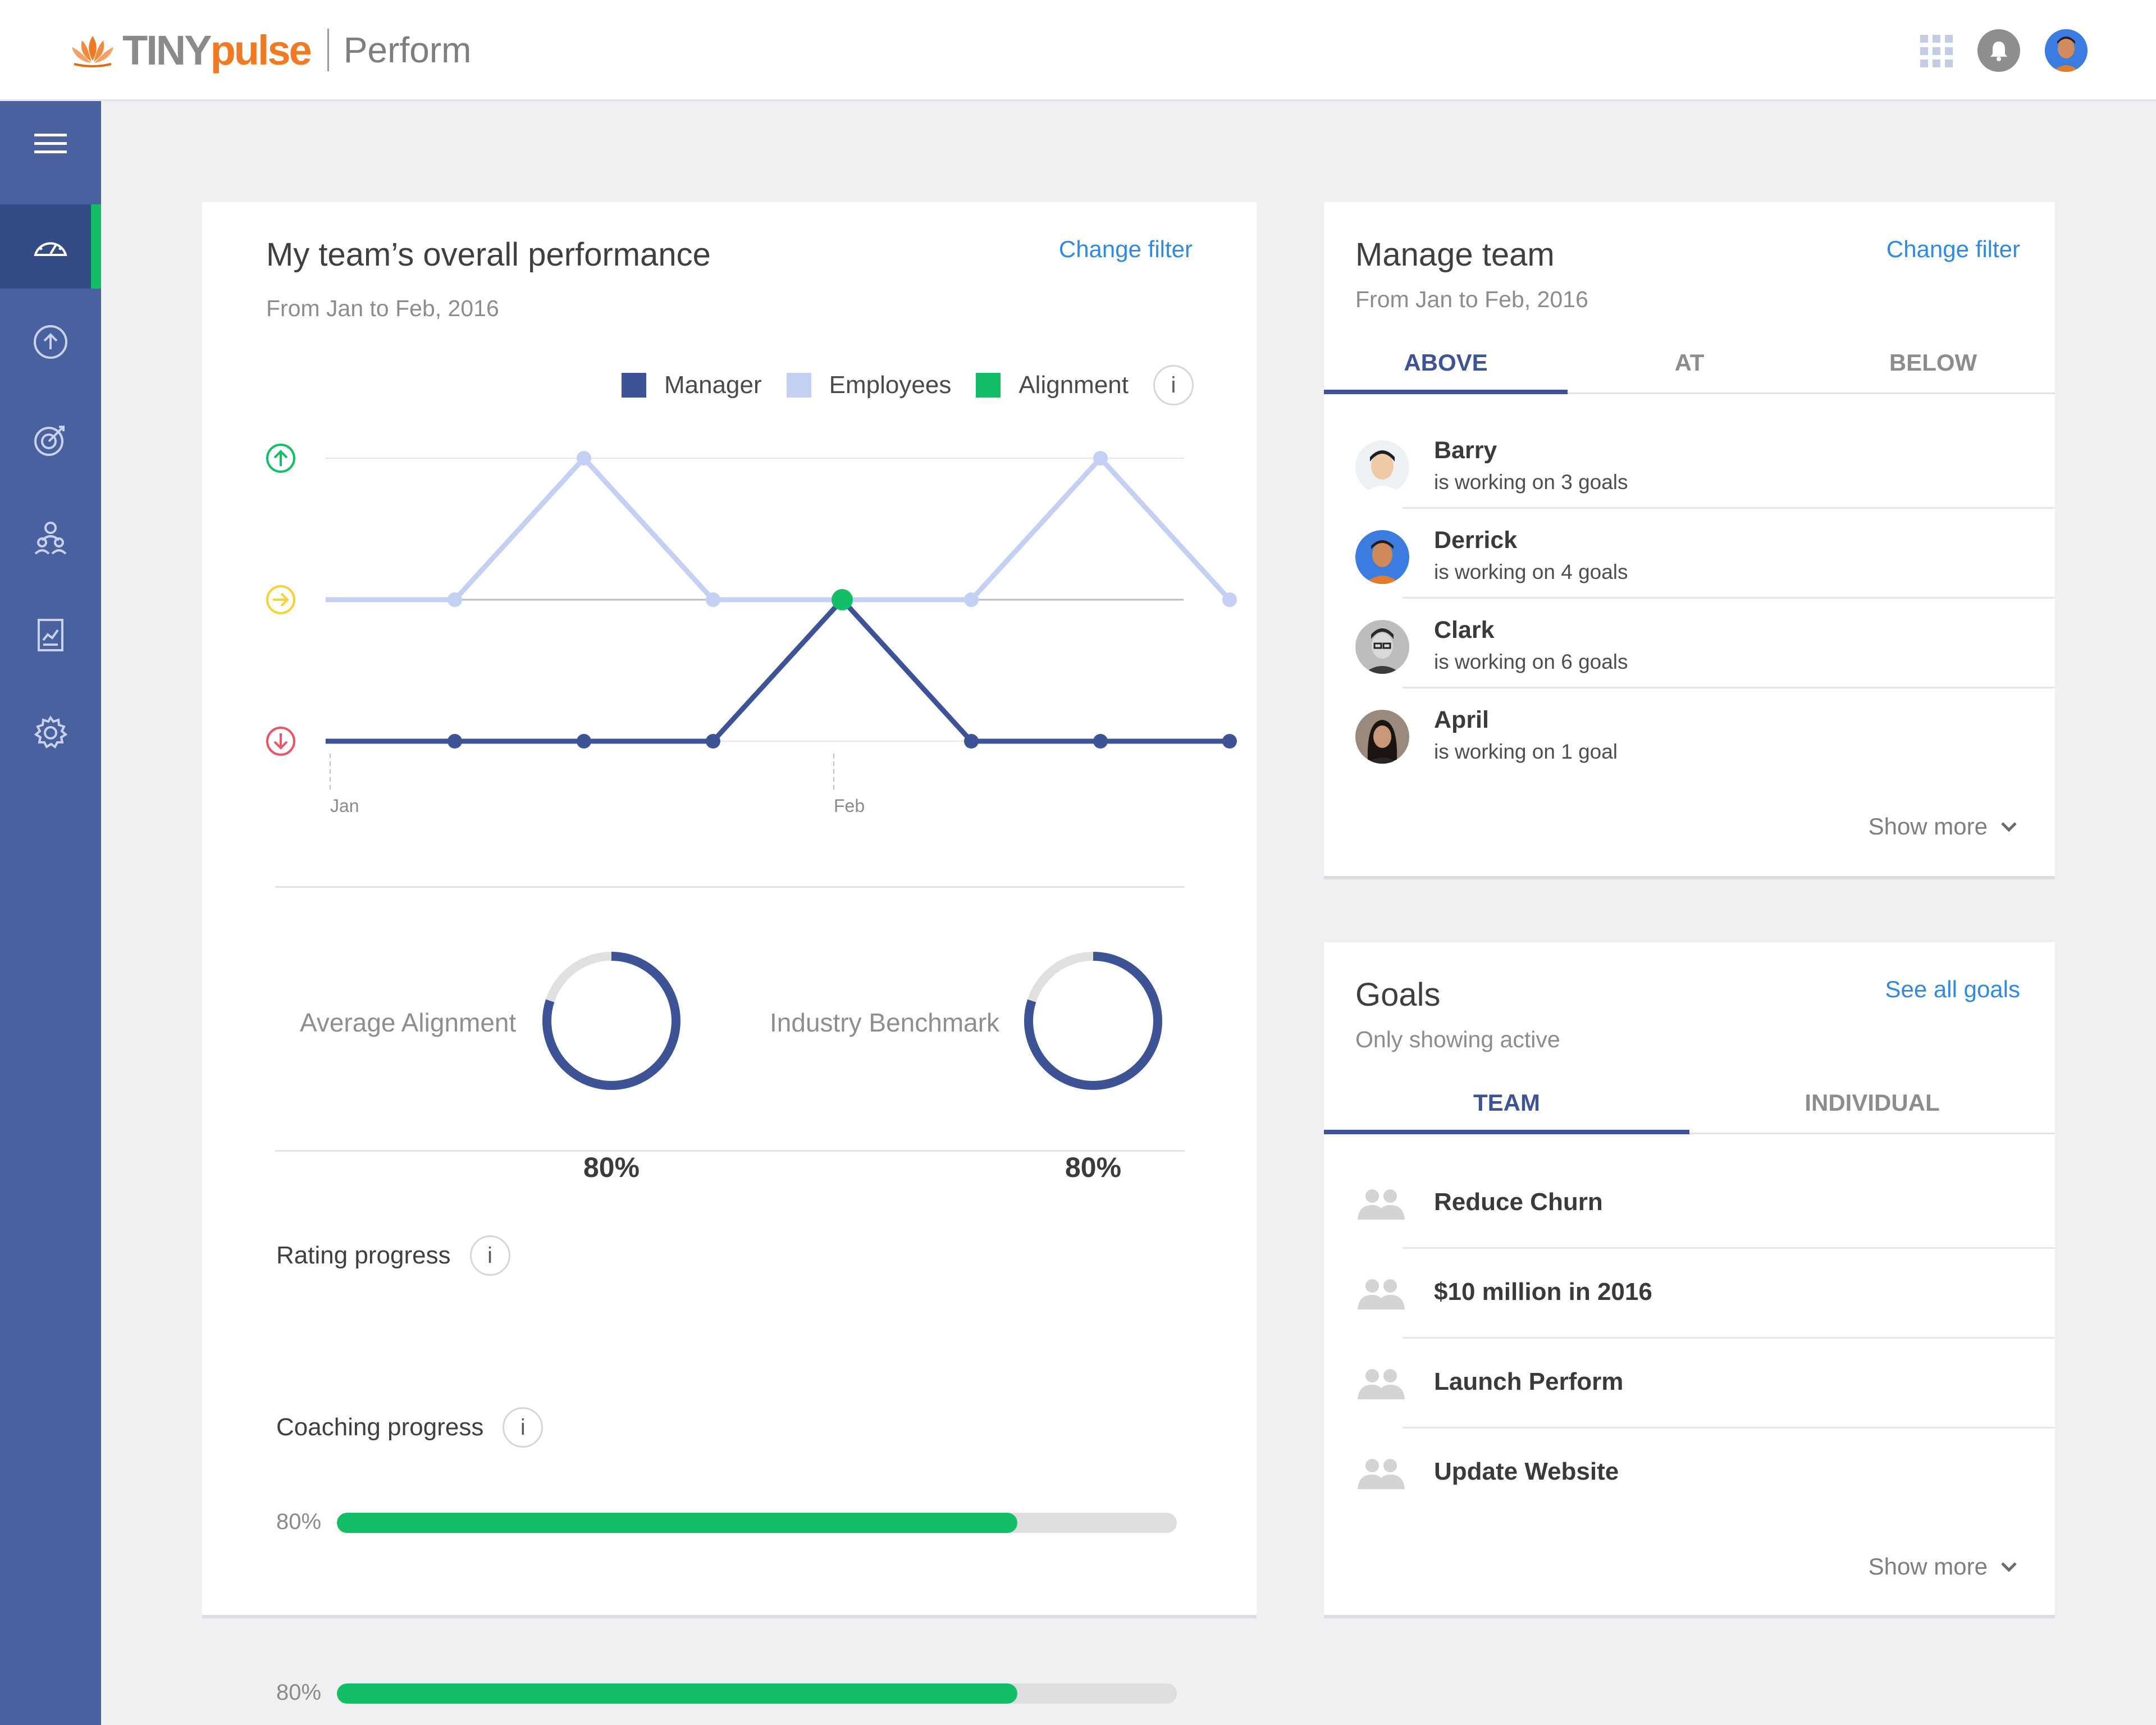 This screenshot has width=2156, height=1725. I want to click on industry-benchmark-value: 80%, so click(1093, 1167).